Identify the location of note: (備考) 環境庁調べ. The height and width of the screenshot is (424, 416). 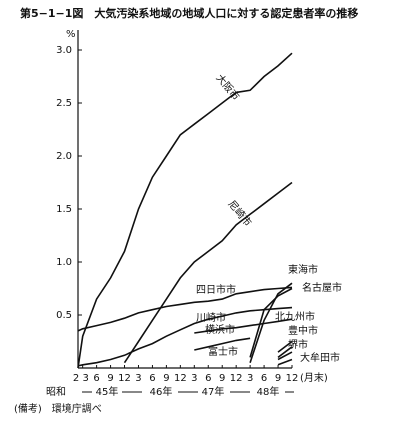
(58, 408).